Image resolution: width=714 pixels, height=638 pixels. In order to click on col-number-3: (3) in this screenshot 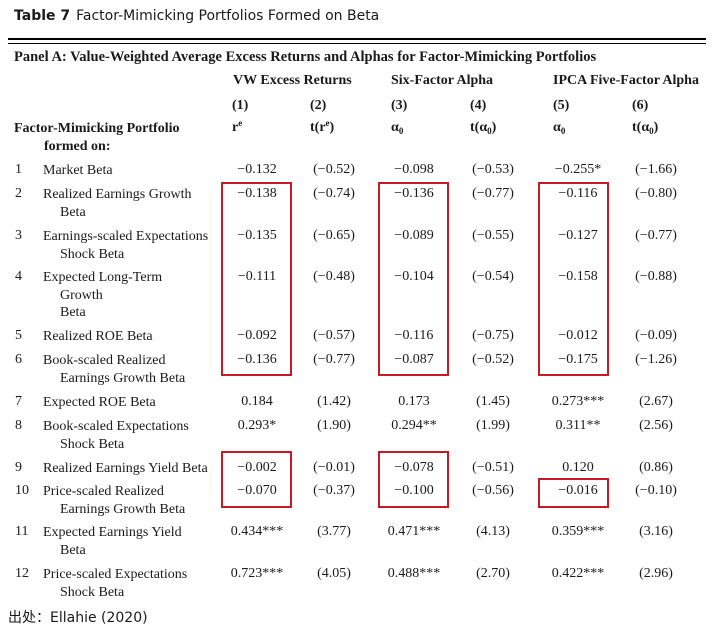, I will do `click(399, 105)`.